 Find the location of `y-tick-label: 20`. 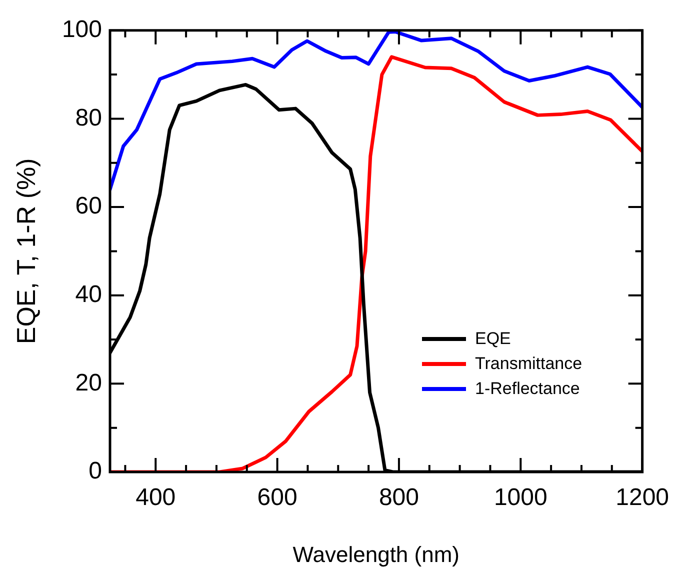

y-tick-label: 20 is located at coordinates (88, 382).